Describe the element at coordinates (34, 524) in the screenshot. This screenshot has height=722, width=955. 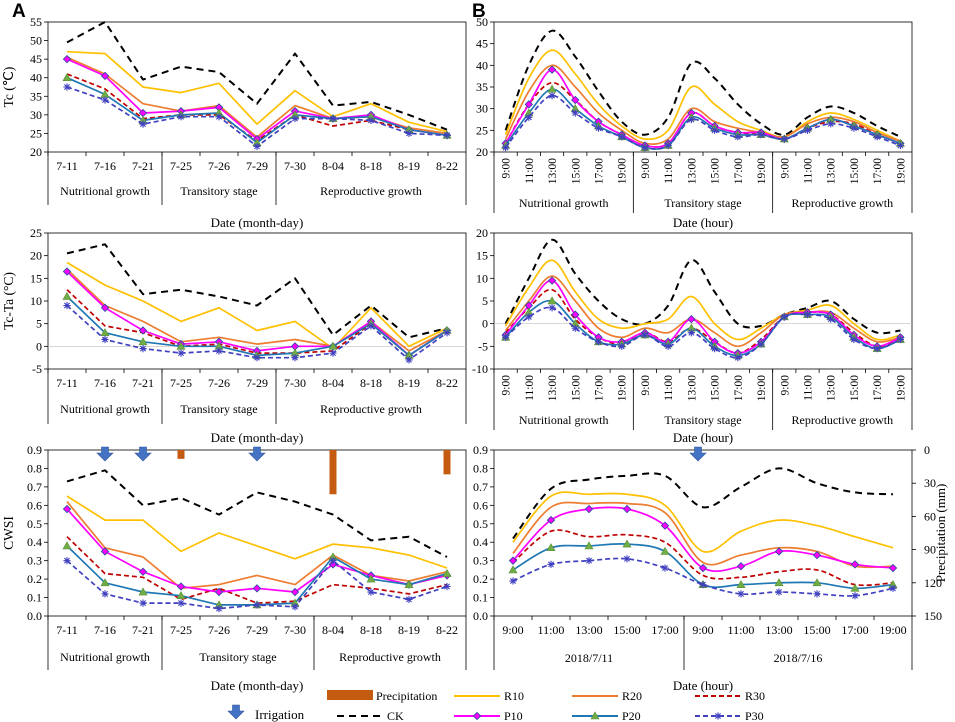
I see `A3-ytick-label: 0.5` at that location.